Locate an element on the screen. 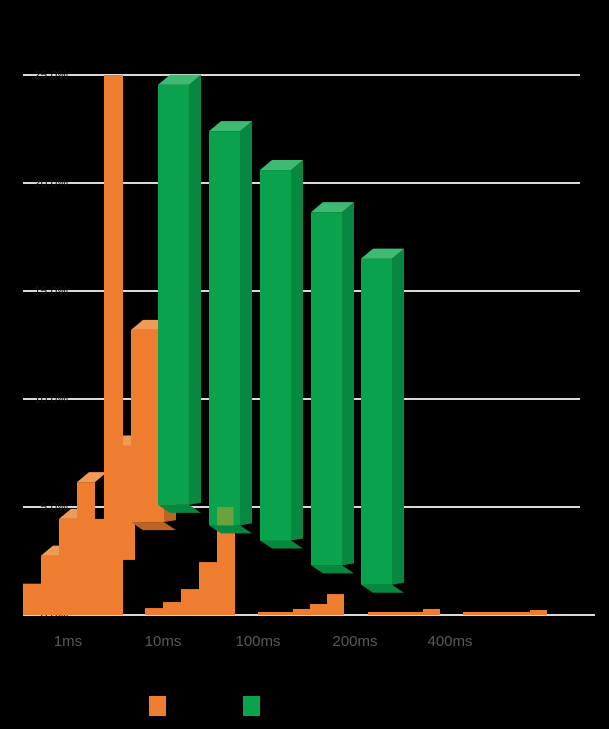 This screenshot has width=609, height=729. x-axis-labels-group: 1ms 10ms 100ms 200ms 400ms is located at coordinates (263, 641).